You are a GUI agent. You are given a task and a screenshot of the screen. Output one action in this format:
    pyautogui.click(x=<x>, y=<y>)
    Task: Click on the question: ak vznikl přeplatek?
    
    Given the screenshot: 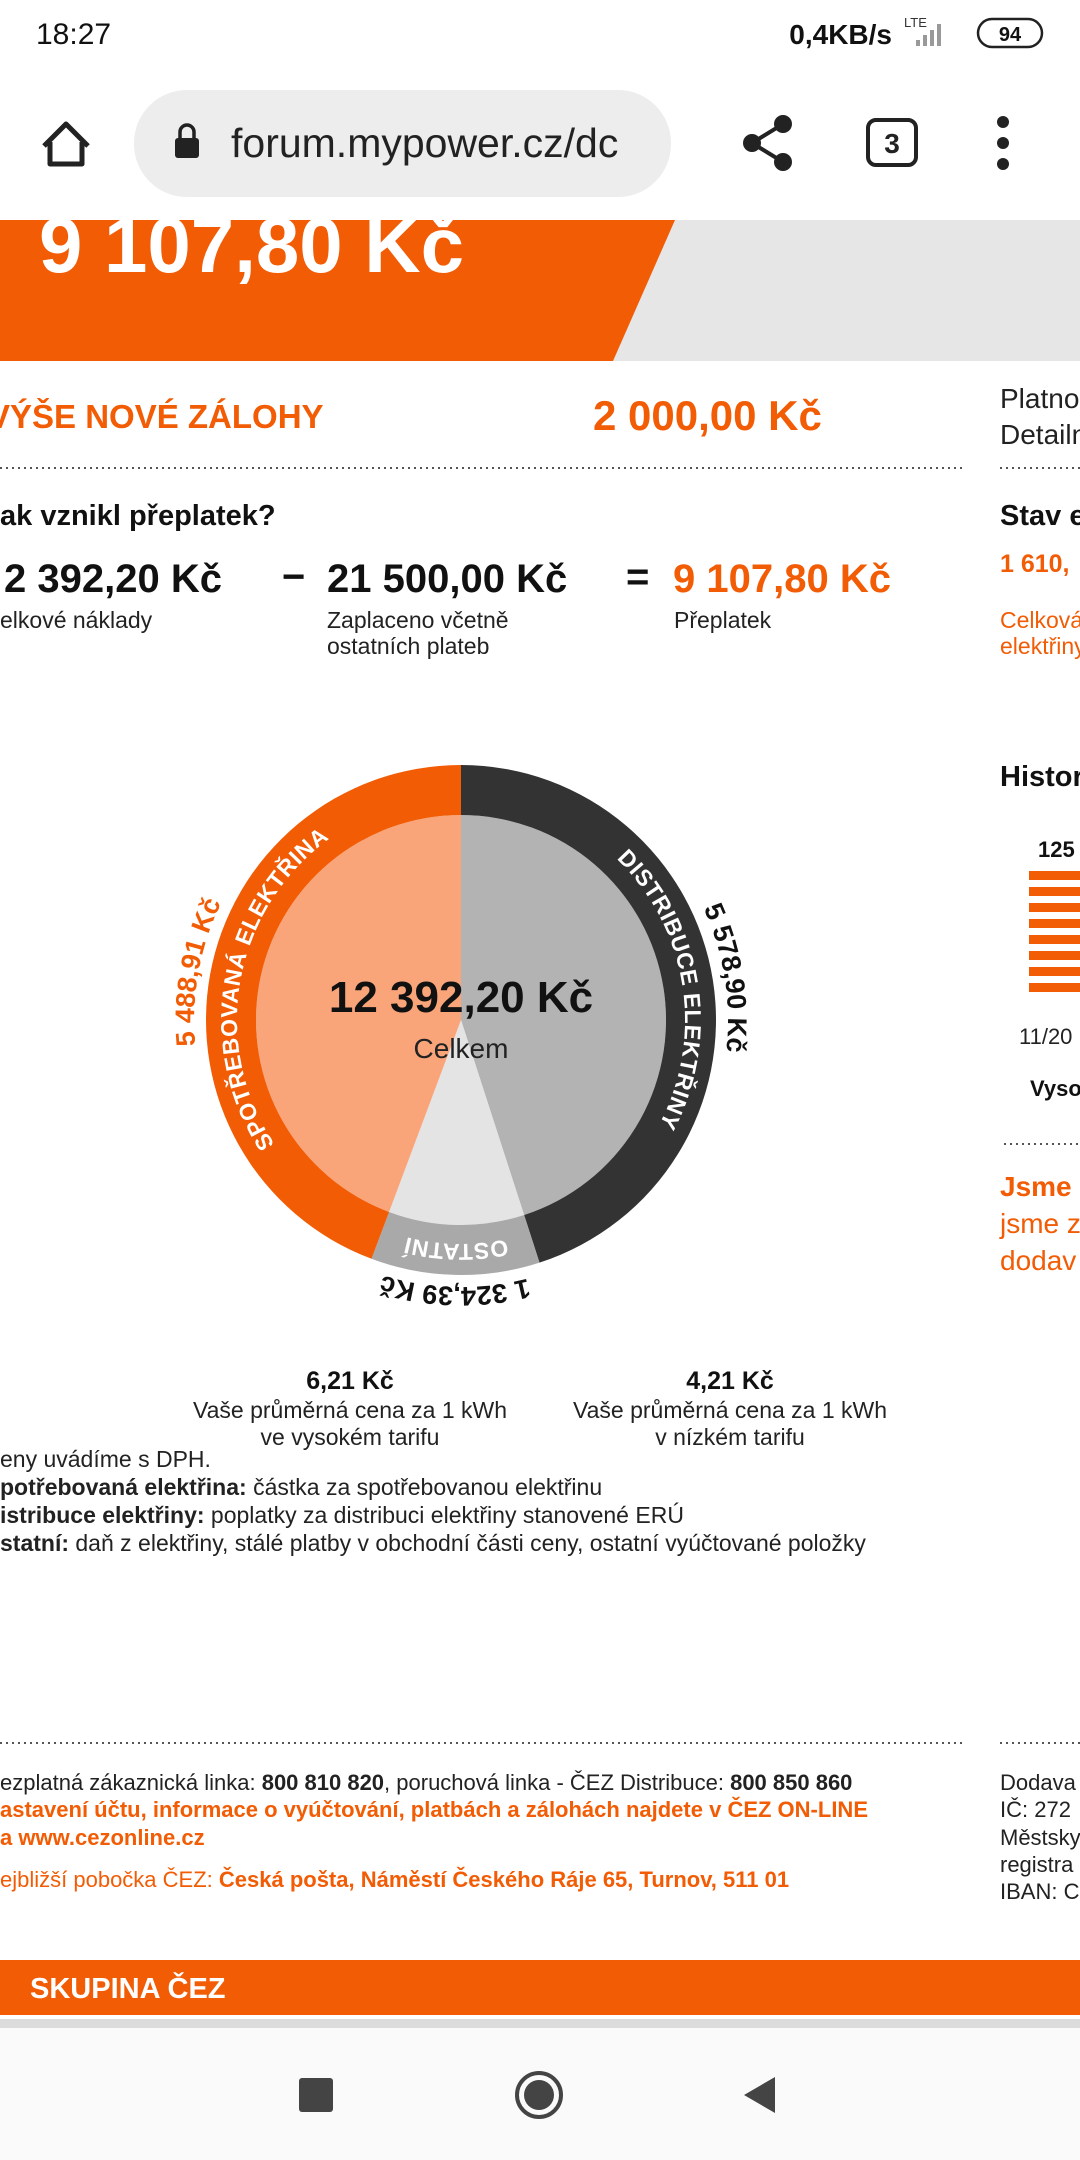 What is the action you would take?
    pyautogui.click(x=138, y=516)
    